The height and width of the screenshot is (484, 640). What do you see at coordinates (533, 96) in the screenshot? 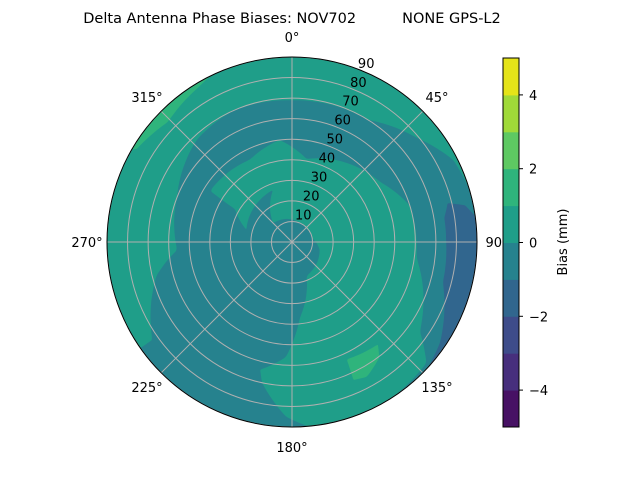
I see `colorbar-tick-label: 4` at bounding box center [533, 96].